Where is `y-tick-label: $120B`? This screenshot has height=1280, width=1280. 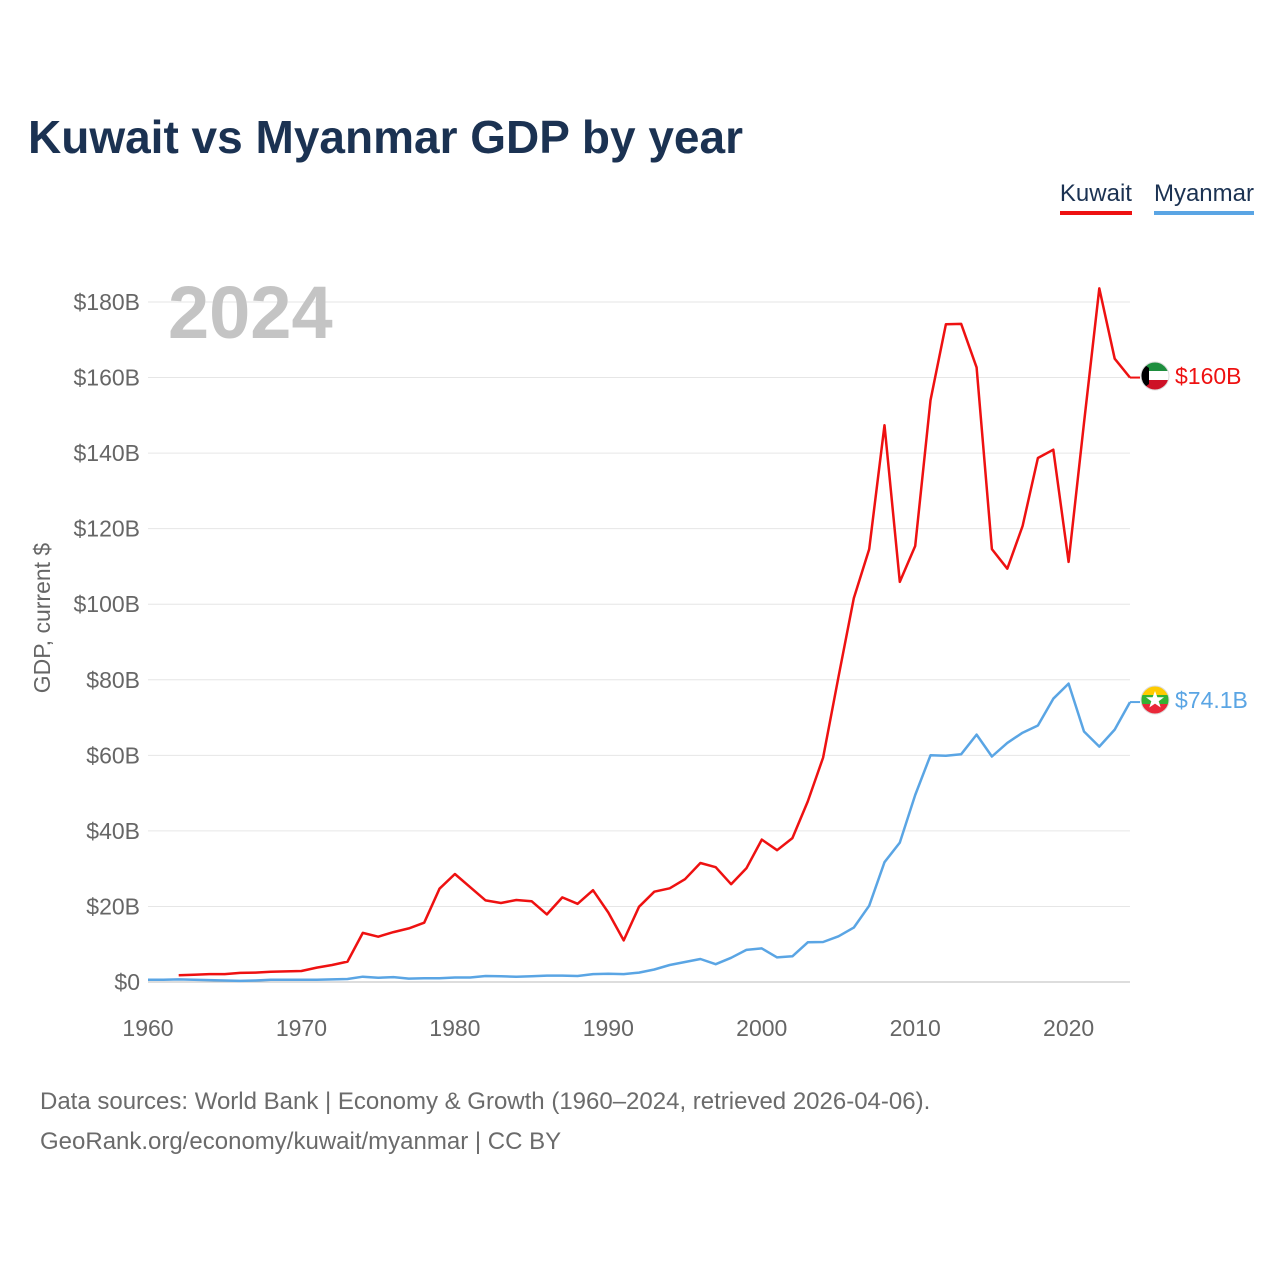 y-tick-label: $120B is located at coordinates (106, 529).